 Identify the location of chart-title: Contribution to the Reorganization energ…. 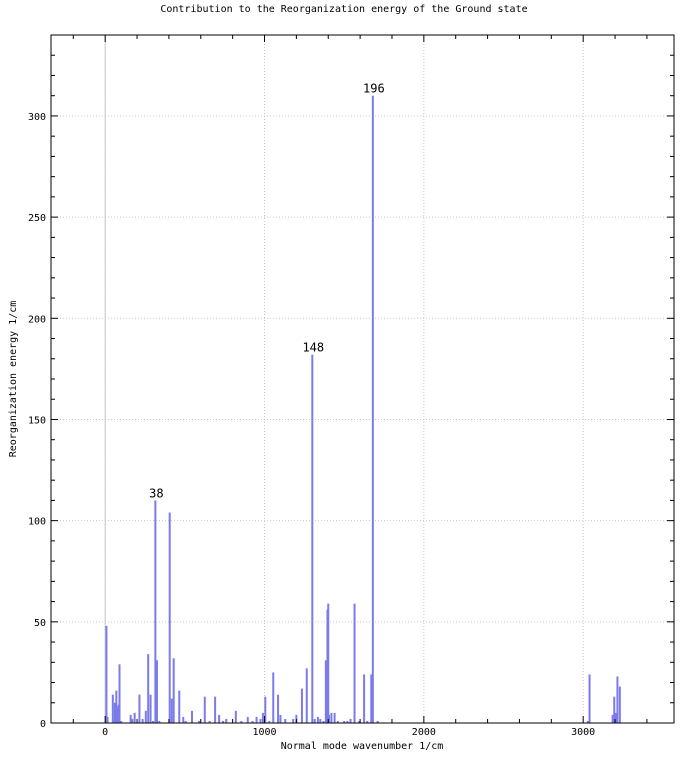
(343, 9).